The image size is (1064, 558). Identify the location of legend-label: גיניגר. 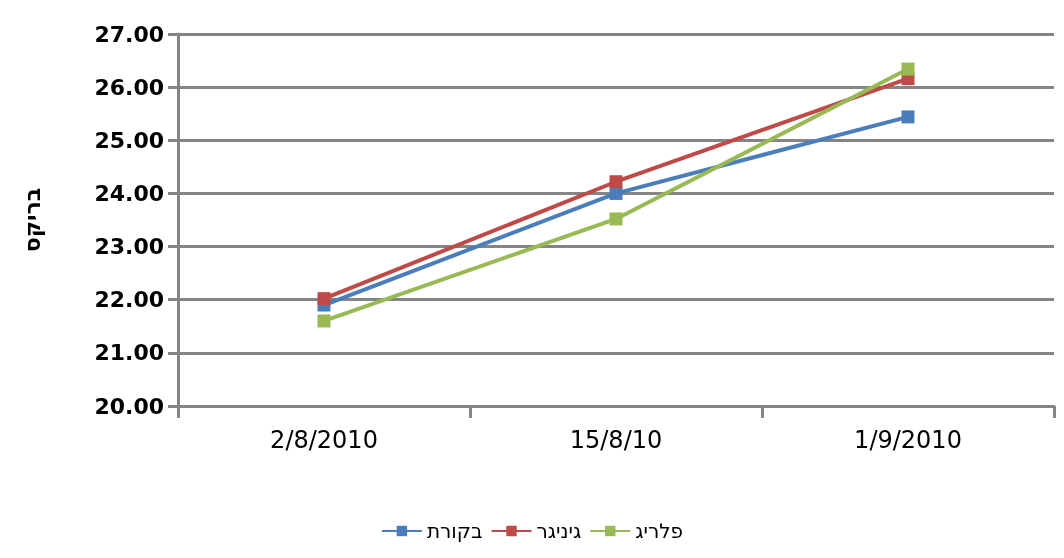
(559, 531).